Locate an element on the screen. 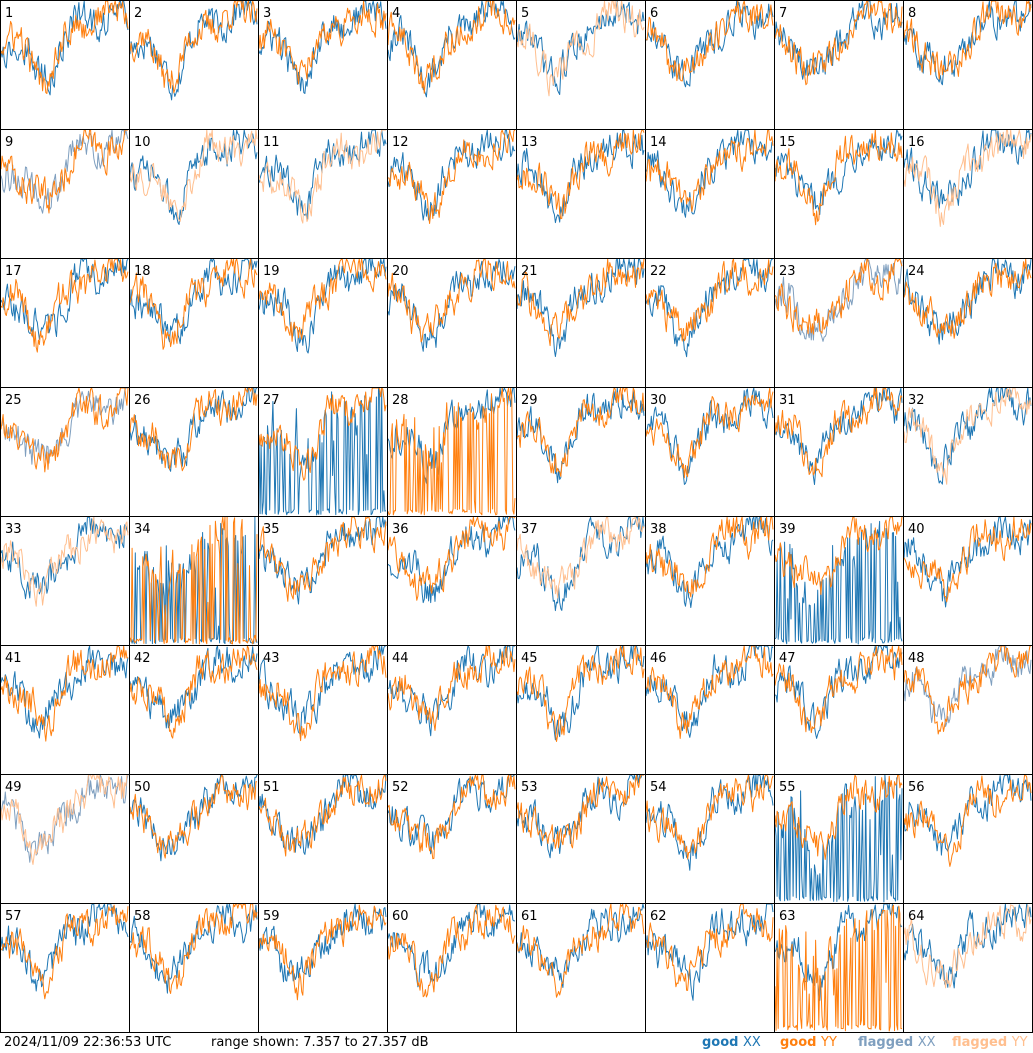  panel-64: 64 is located at coordinates (967, 946).